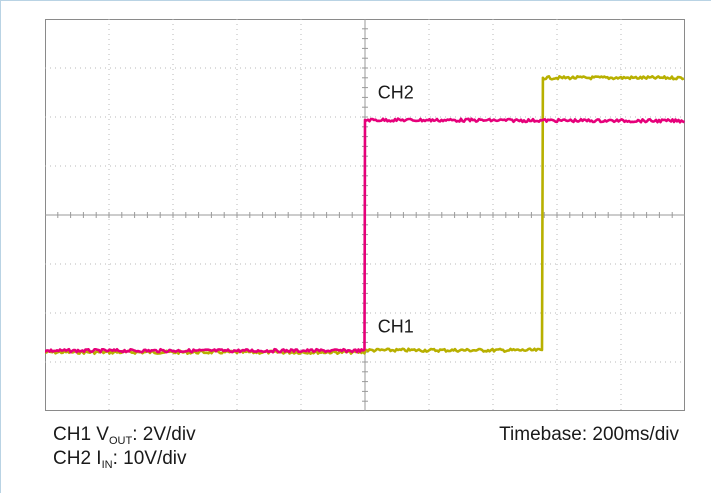 Image resolution: width=711 pixels, height=493 pixels. I want to click on annotation-ch1: CH1, so click(396, 327).